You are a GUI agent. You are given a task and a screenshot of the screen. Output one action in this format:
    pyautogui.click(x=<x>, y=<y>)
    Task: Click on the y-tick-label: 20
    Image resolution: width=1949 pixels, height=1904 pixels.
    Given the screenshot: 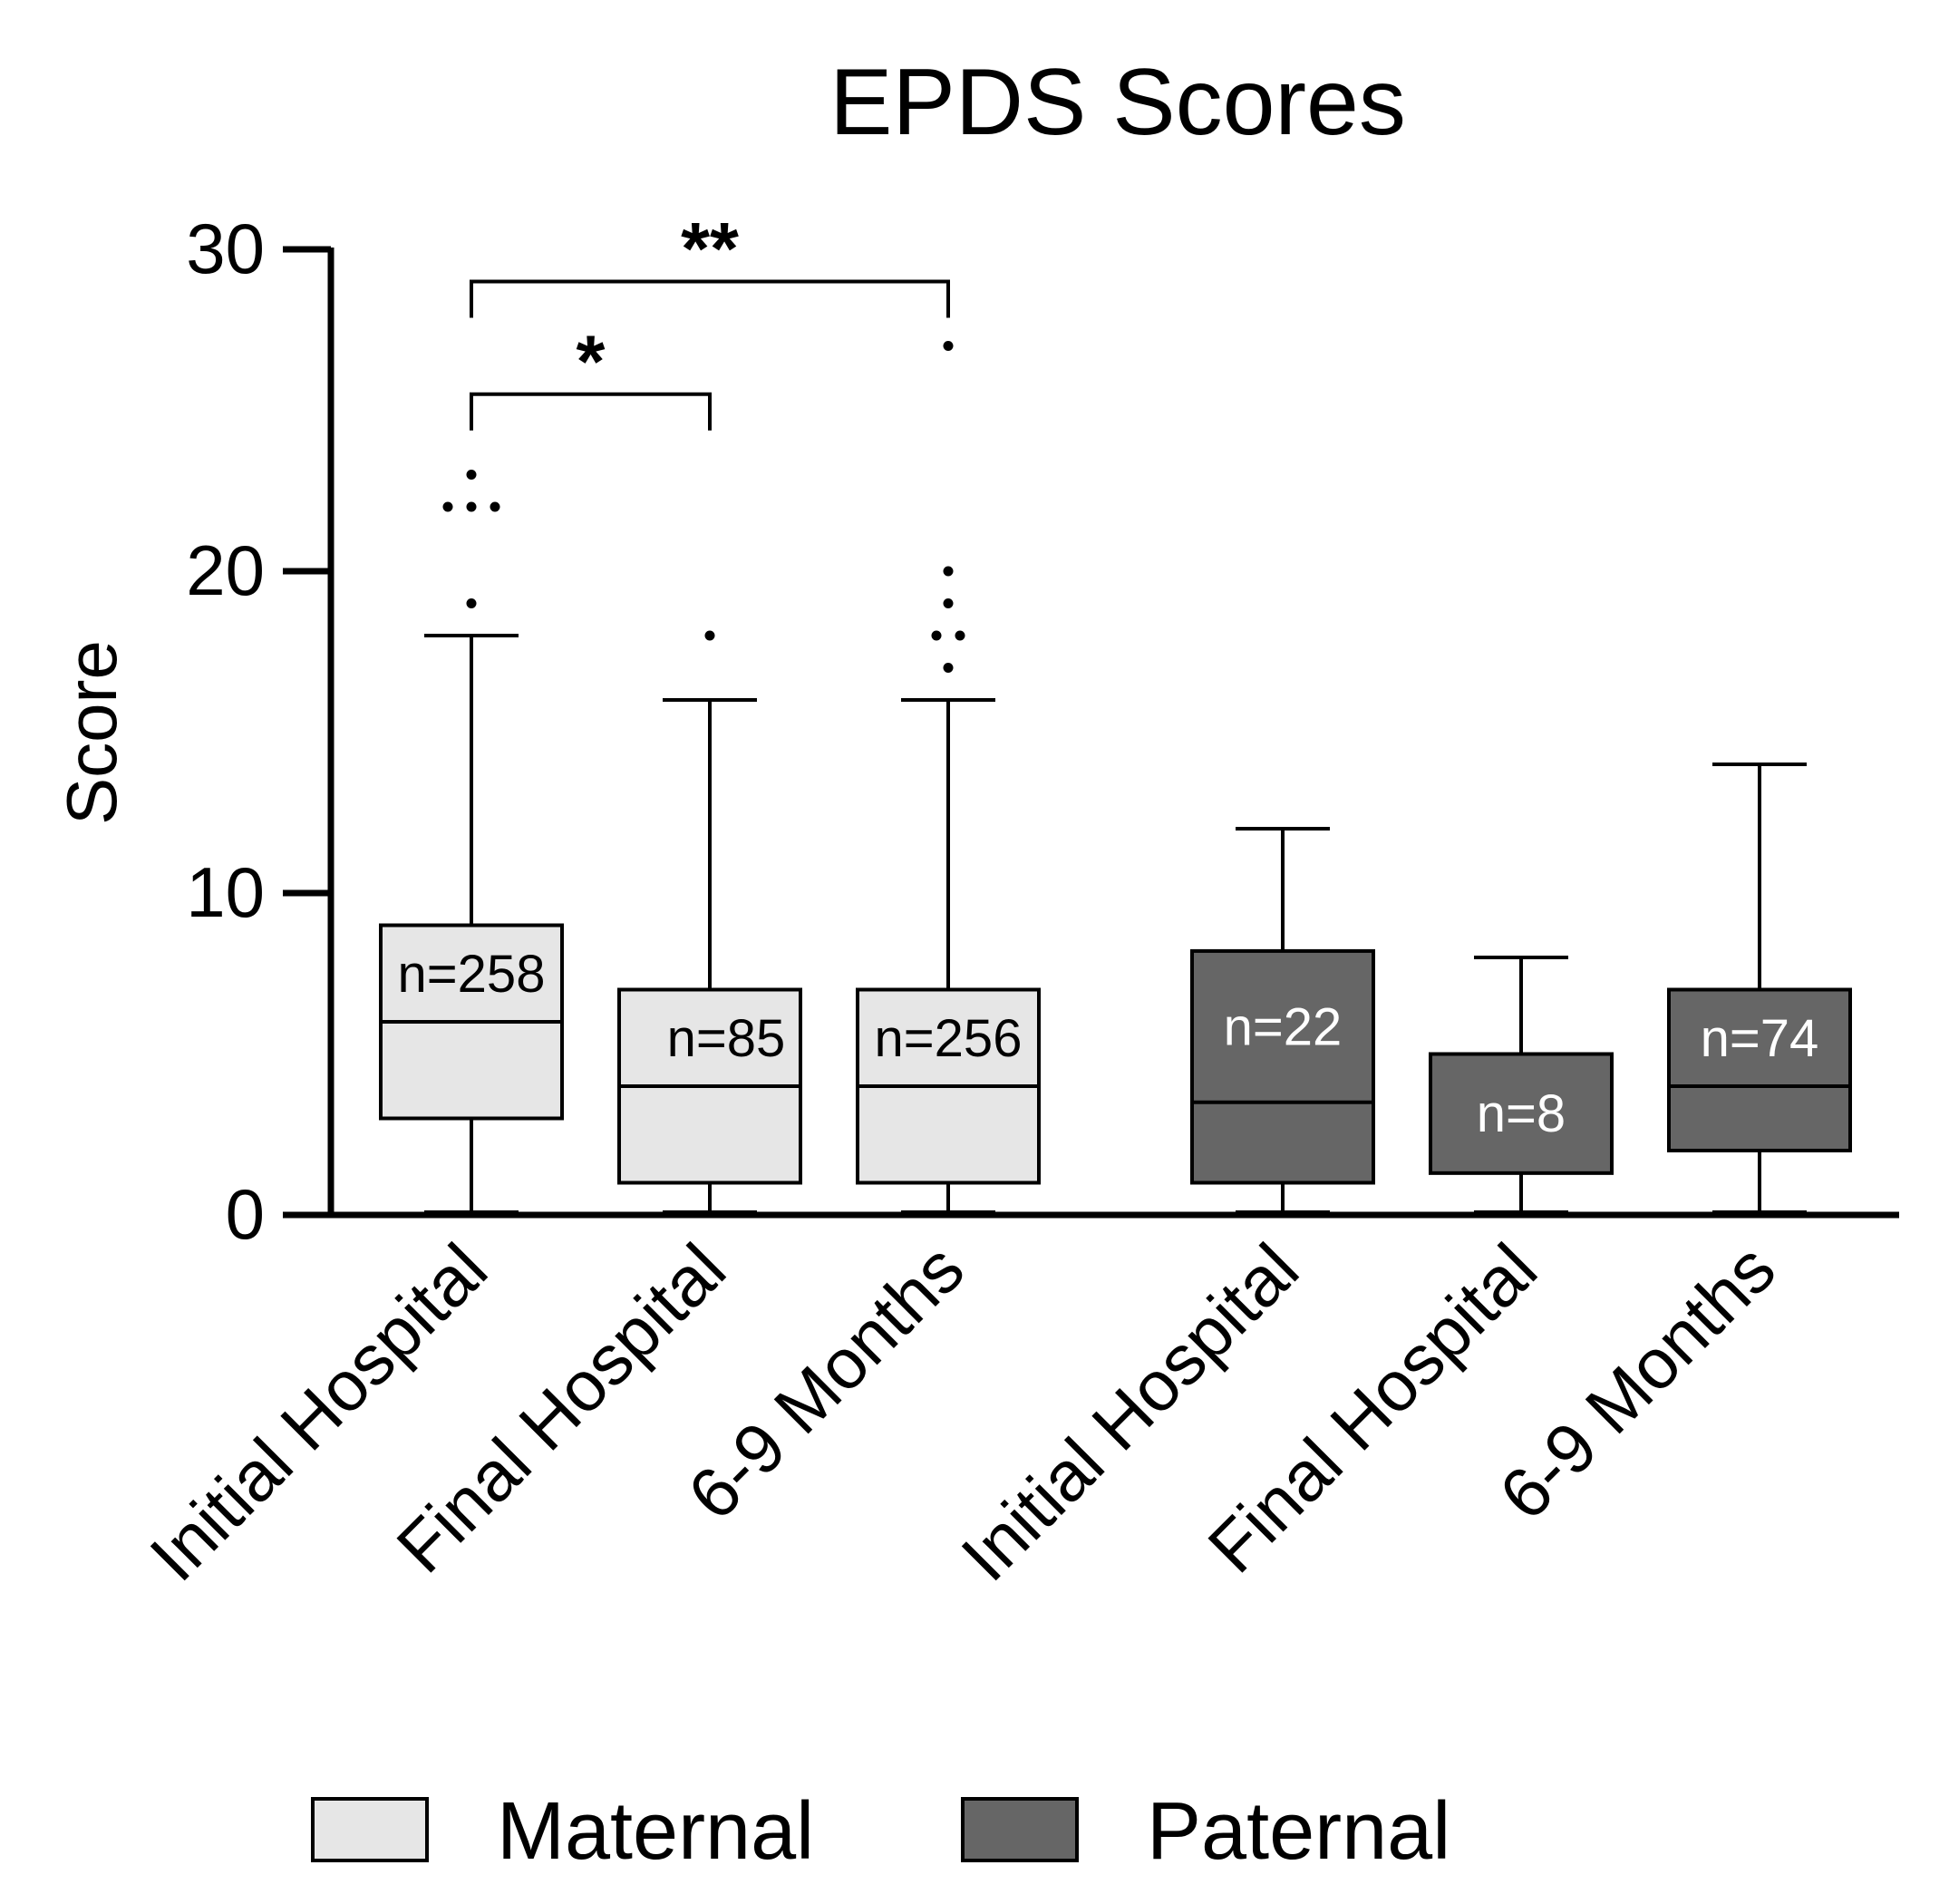 What is the action you would take?
    pyautogui.click(x=225, y=570)
    